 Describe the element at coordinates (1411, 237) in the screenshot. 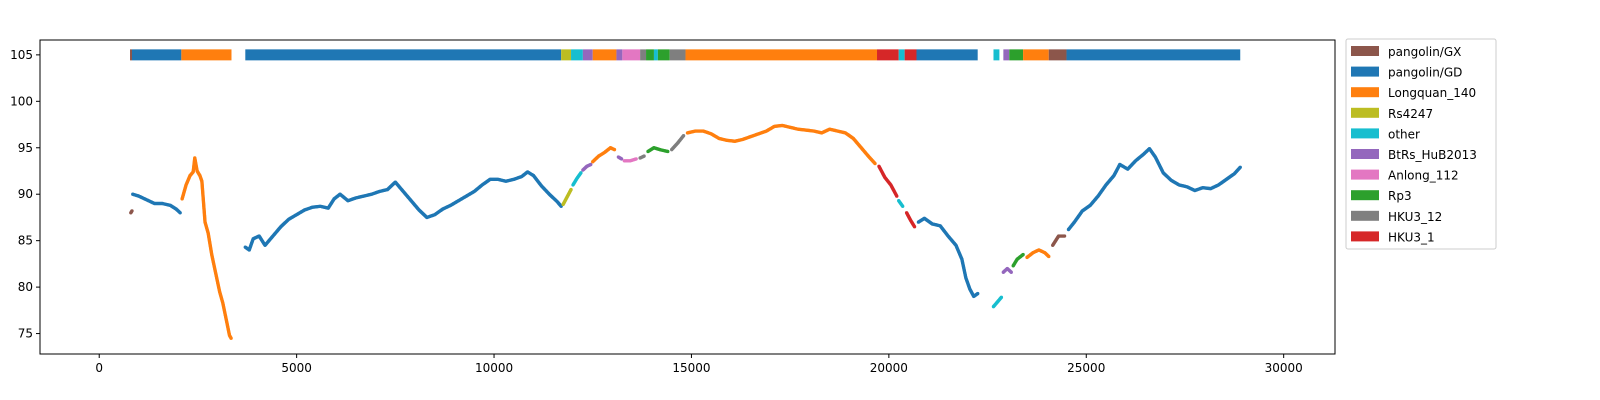

I see `legend-label-hku3-1: HKU3_1` at that location.